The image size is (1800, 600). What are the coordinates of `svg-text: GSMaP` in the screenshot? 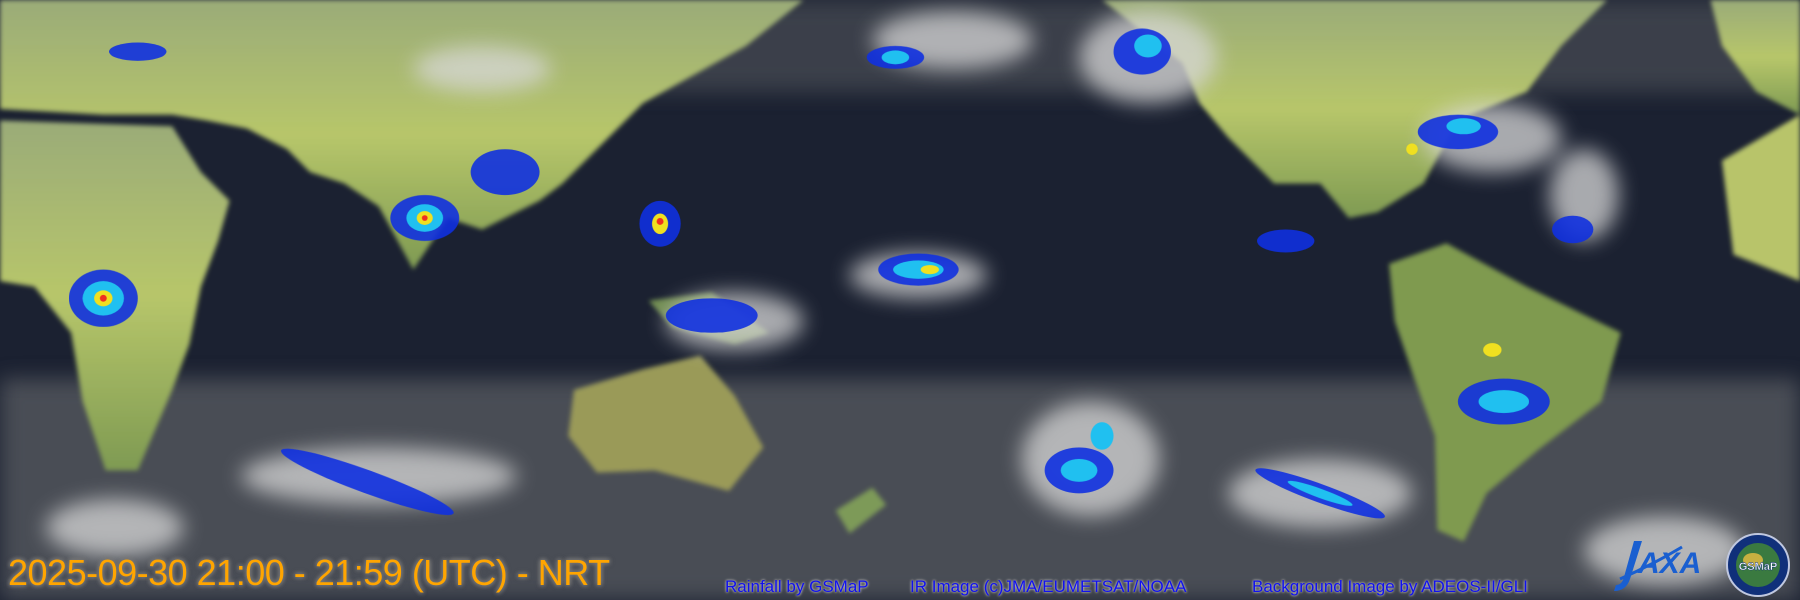 It's located at (1758, 567).